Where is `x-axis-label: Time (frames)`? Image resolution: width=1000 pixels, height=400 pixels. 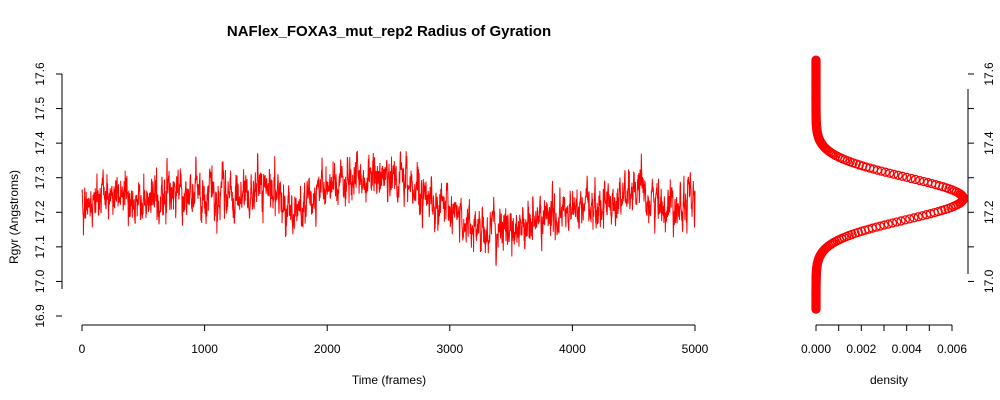
x-axis-label: Time (frames) is located at coordinates (389, 380).